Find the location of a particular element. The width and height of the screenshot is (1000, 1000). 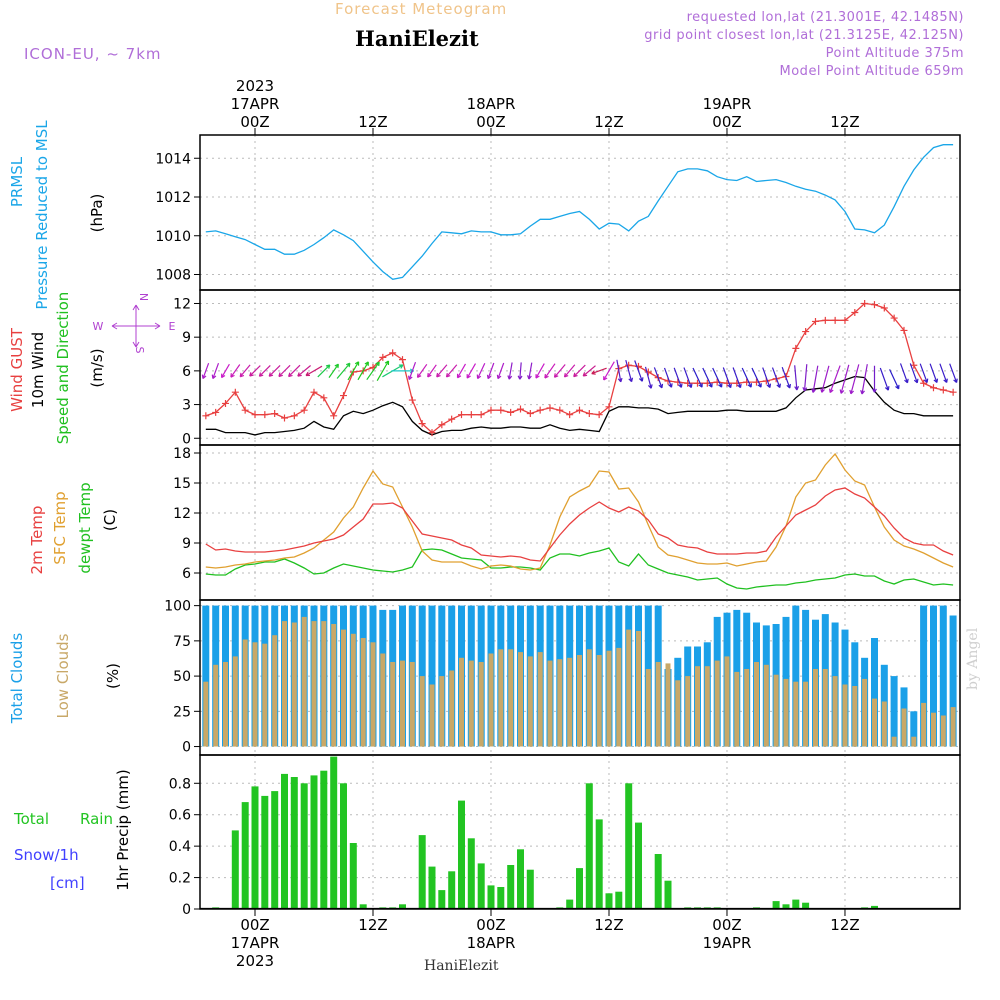

ylabel-low-clouds: Low Clouds is located at coordinates (63, 675).